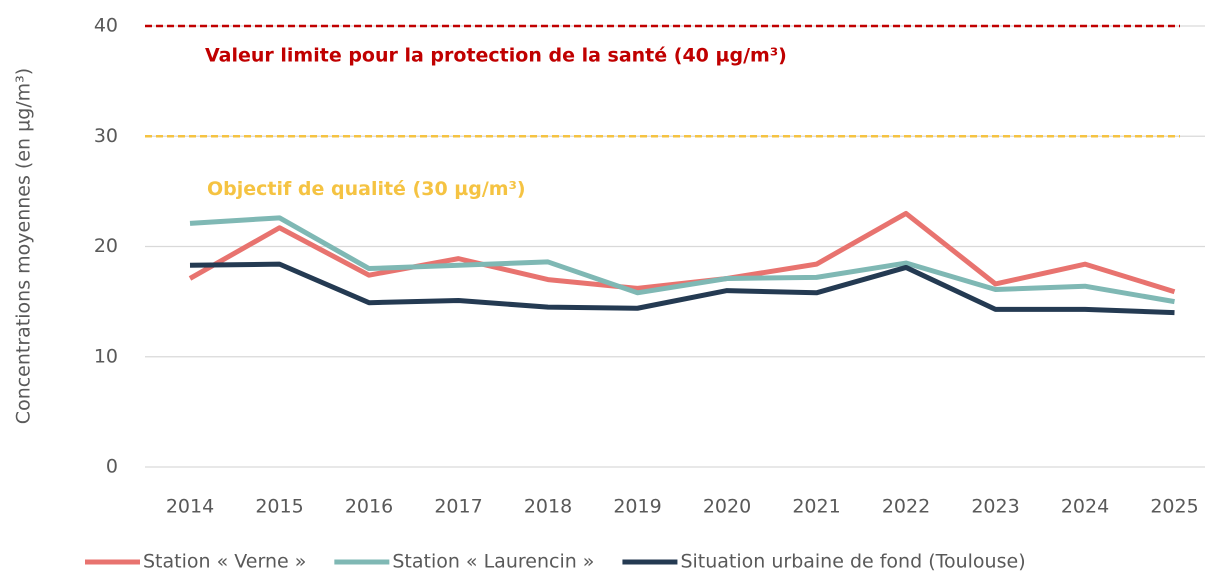  What do you see at coordinates (106, 136) in the screenshot?
I see `y-tick-label: 30` at bounding box center [106, 136].